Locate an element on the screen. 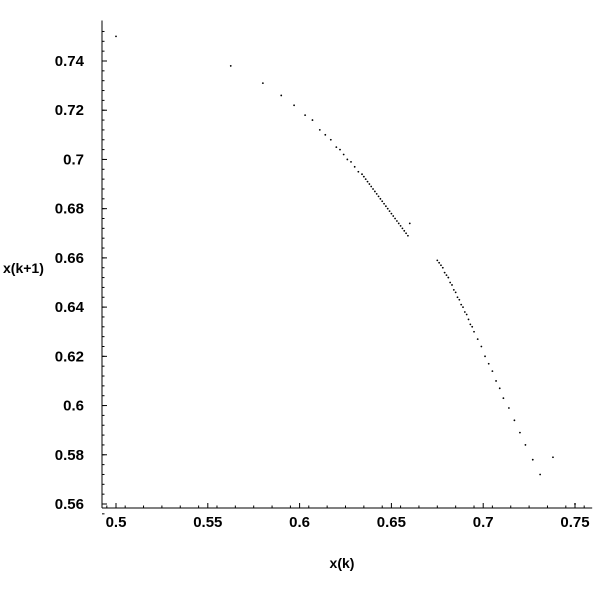 This screenshot has width=593, height=593. y-tick-label: 0.62 is located at coordinates (69, 356).